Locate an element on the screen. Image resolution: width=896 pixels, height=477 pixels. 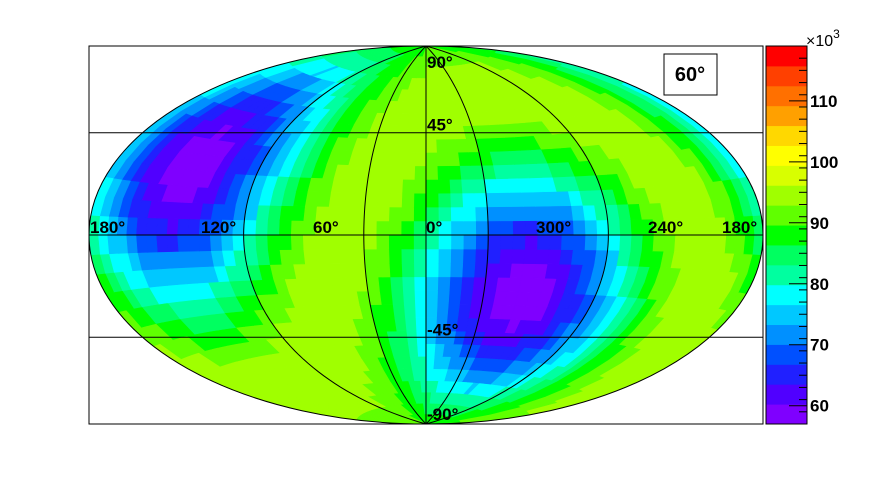
latitude-label: 90° is located at coordinates (440, 62).